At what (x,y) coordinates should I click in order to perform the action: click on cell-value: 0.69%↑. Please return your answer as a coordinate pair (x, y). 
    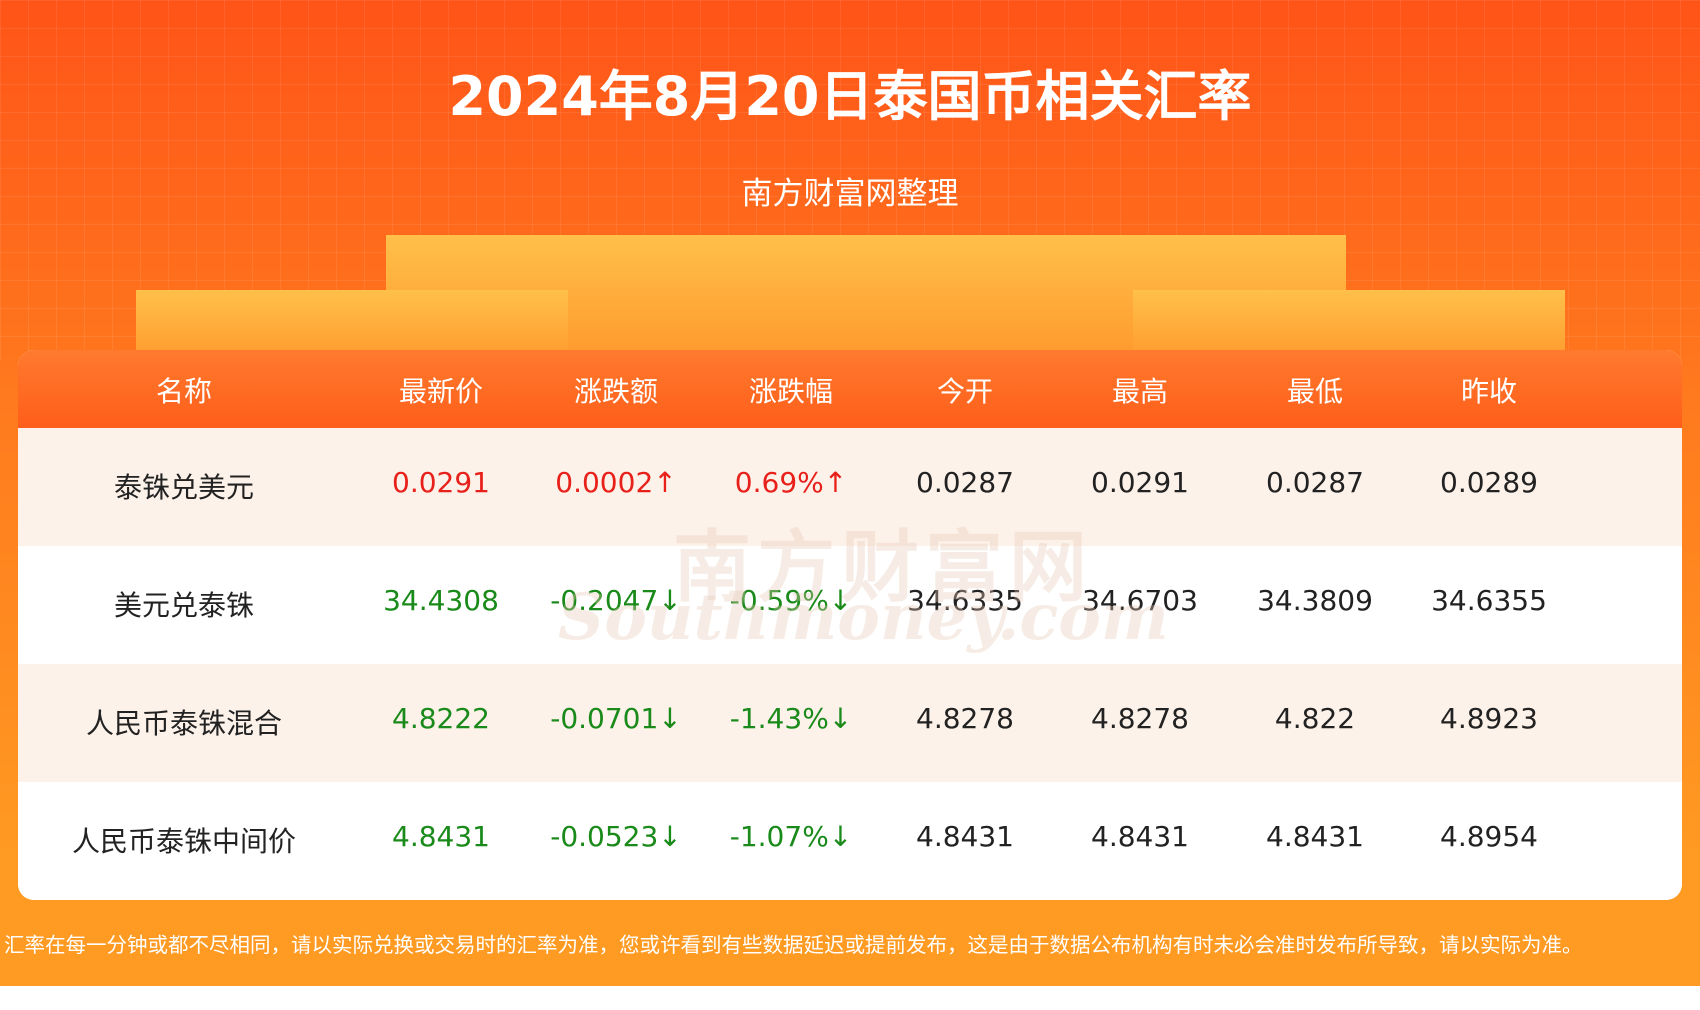
    Looking at the image, I should click on (791, 482).